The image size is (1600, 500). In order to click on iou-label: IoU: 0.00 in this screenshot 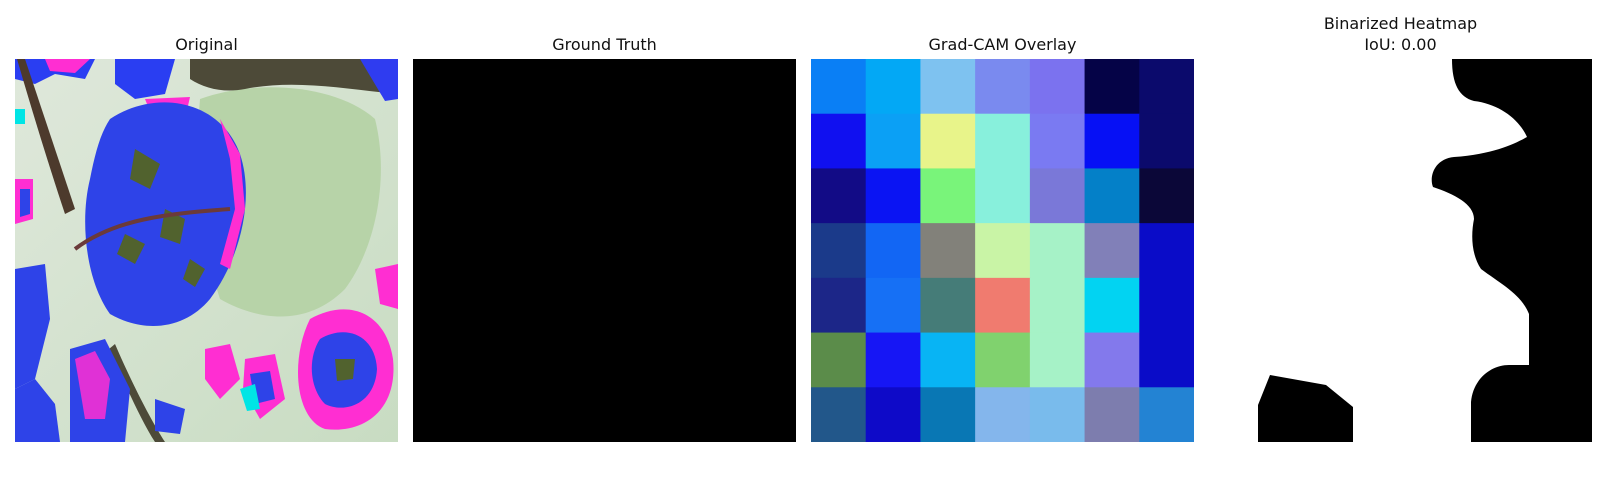, I will do `click(1400, 44)`.